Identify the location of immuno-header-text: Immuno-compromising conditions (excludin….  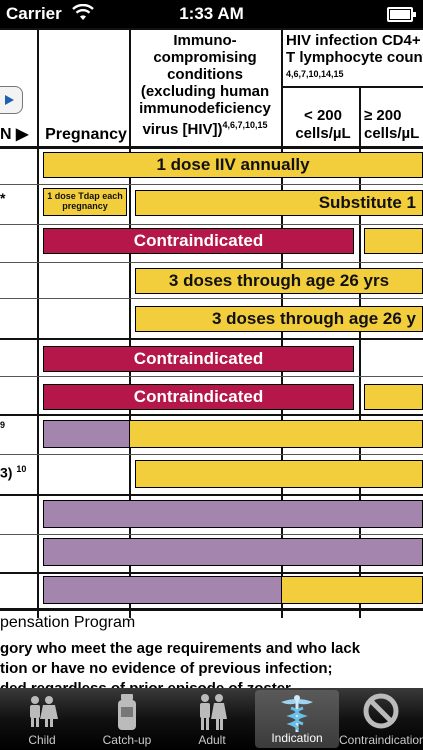
(205, 85).